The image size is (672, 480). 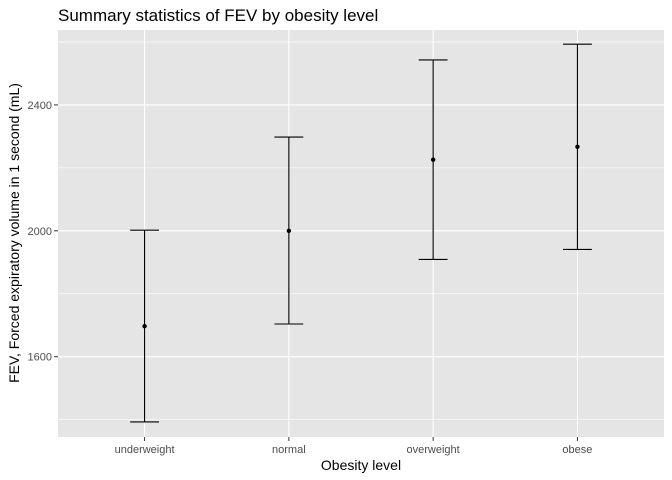 I want to click on y-tick-label: 1600, so click(x=40, y=358).